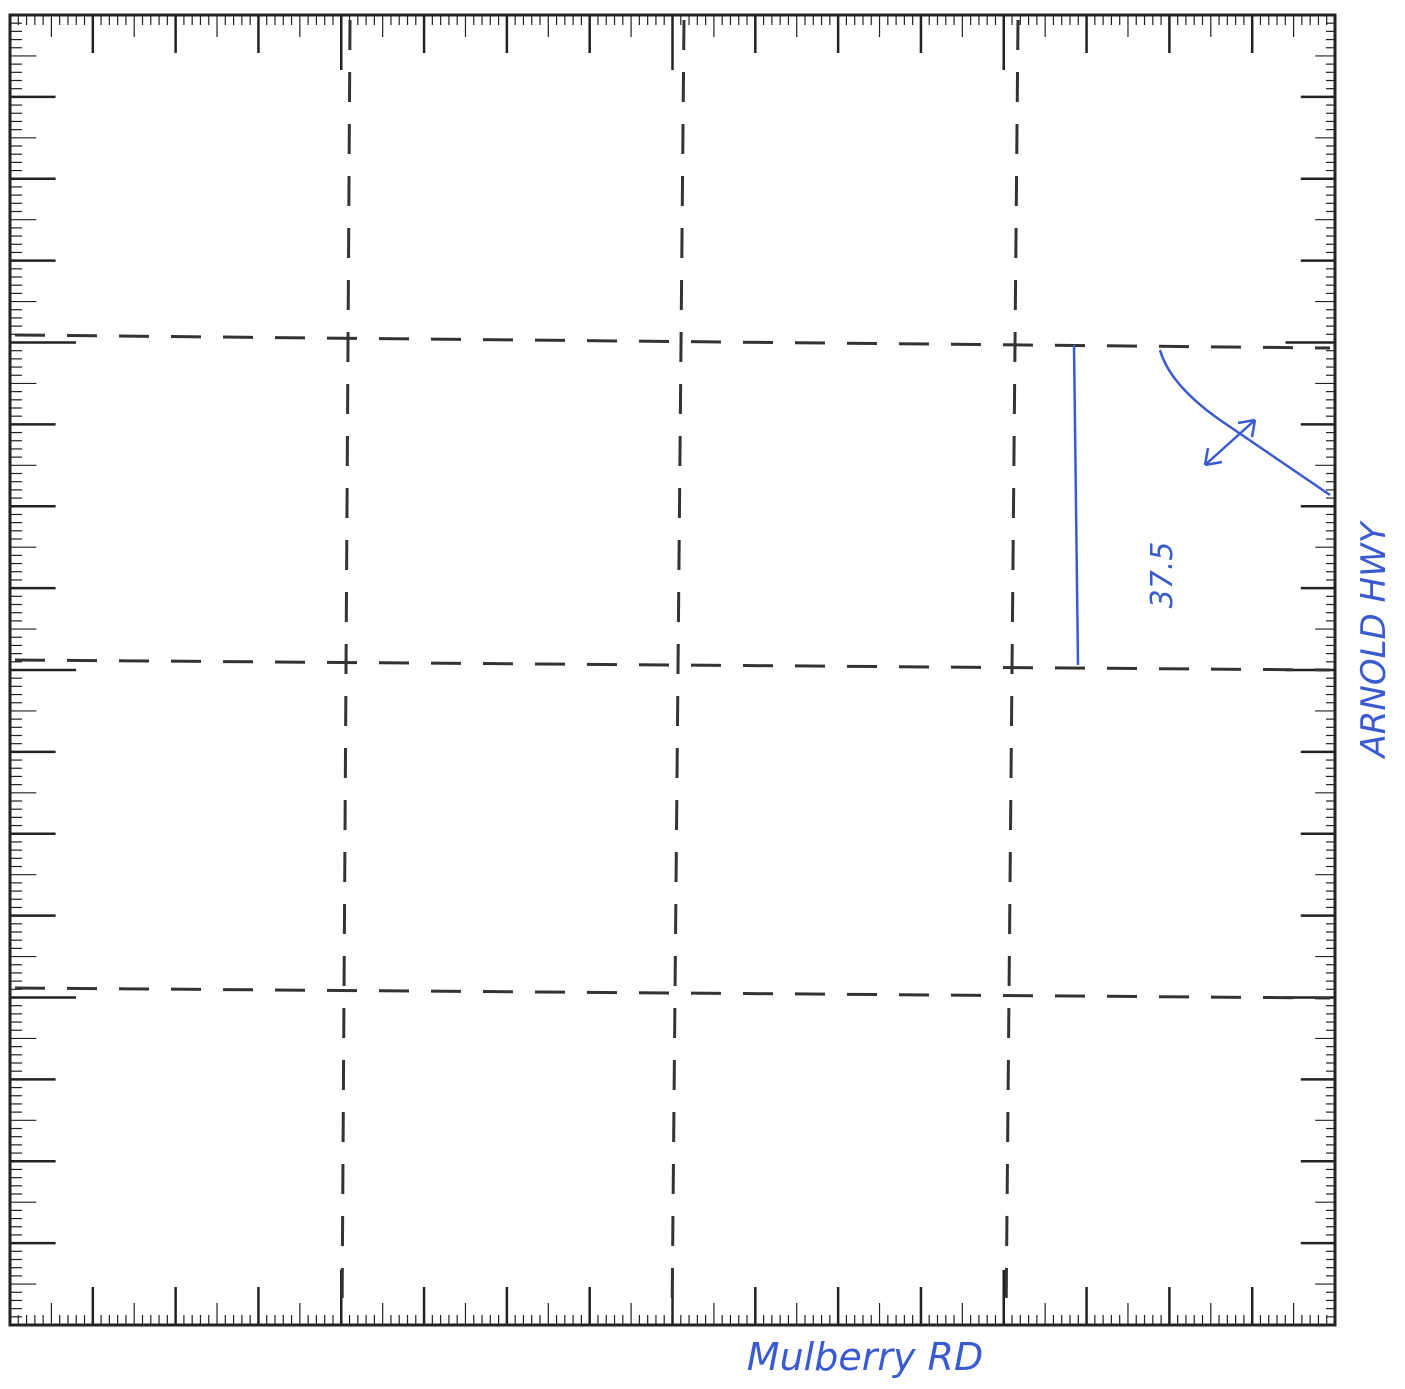 The image size is (1405, 1389). Describe the element at coordinates (1374, 639) in the screenshot. I see `road-label: ARNOLD HWY` at that location.